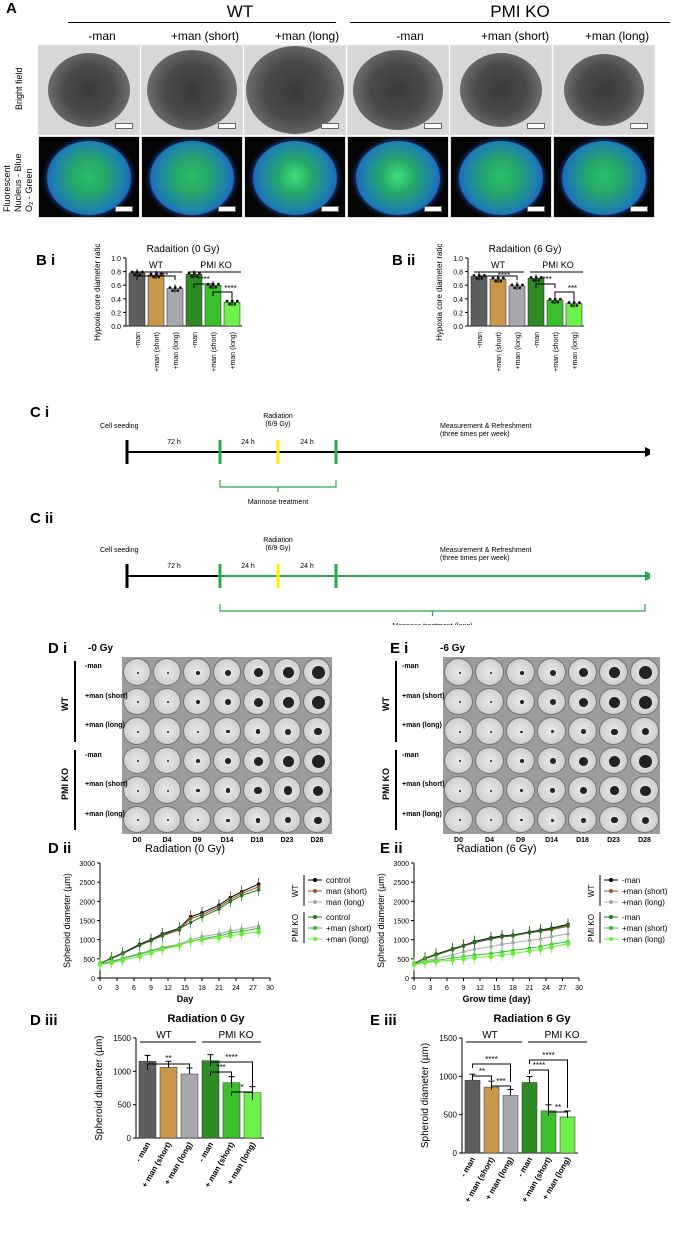 The width and height of the screenshot is (685, 1235). What do you see at coordinates (19, 88) in the screenshot?
I see `row-label-brightfield: Bright field` at bounding box center [19, 88].